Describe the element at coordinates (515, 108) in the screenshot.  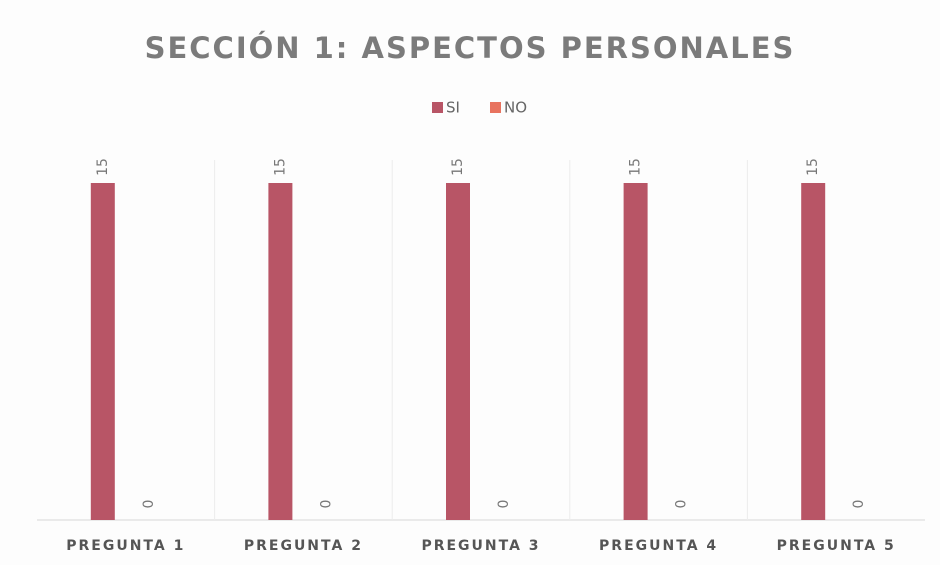
I see `legend-label: NO` at that location.